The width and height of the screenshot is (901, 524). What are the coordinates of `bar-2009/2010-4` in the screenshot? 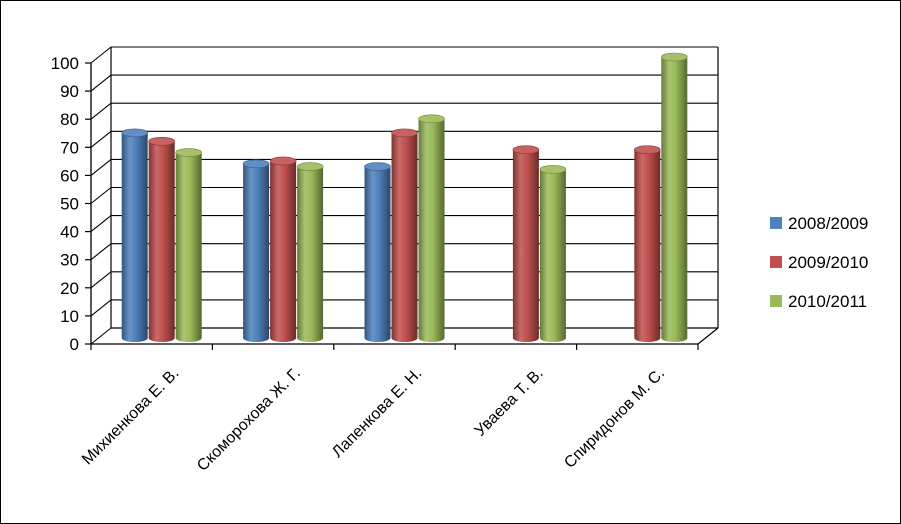 It's located at (647, 243).